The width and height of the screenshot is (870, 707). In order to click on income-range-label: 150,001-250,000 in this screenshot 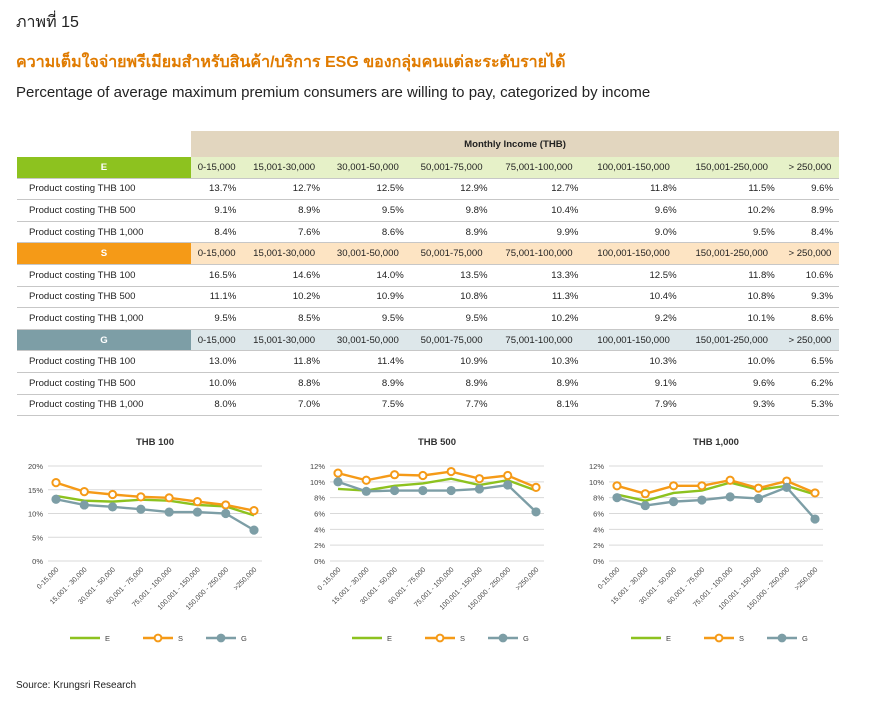, I will do `click(731, 340)`.